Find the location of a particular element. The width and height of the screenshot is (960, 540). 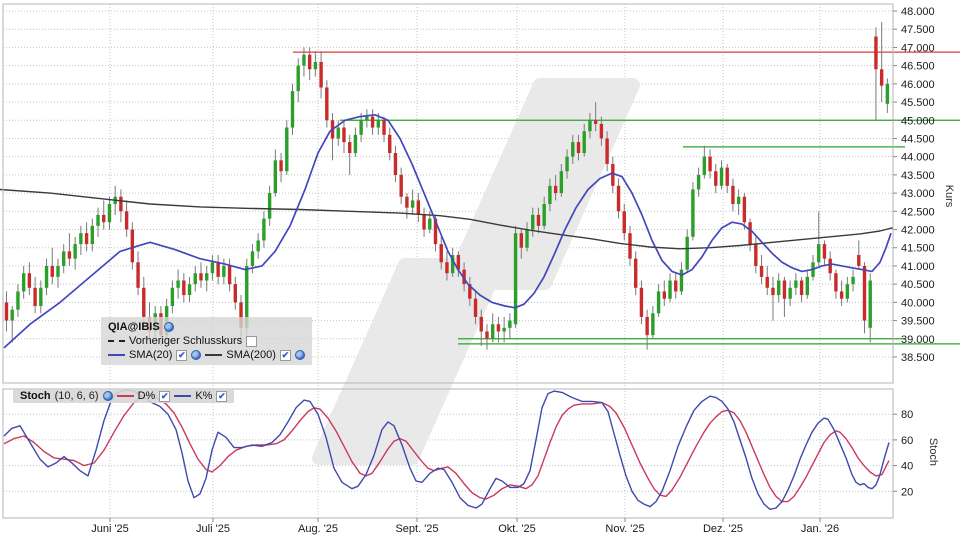

prev-close-checkbox is located at coordinates (252, 341).